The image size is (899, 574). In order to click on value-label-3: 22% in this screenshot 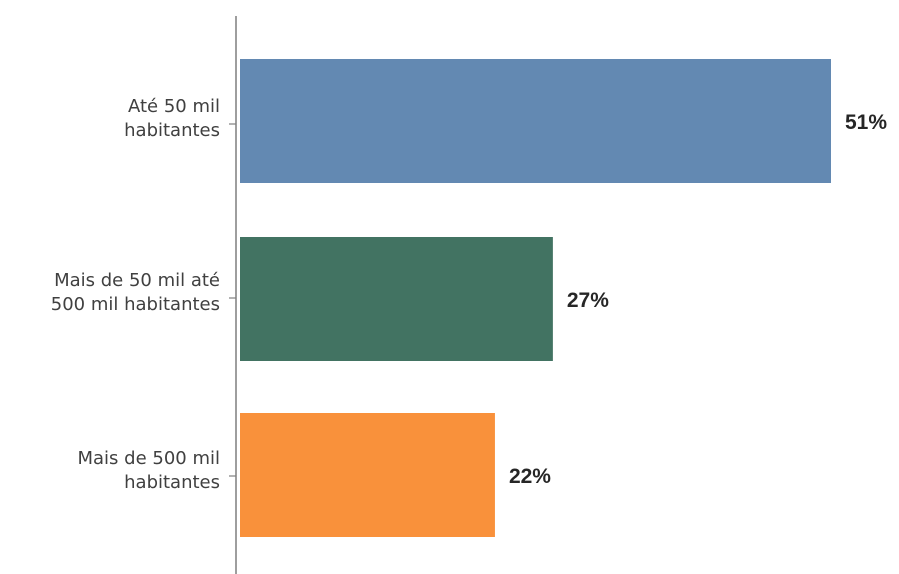, I will do `click(530, 476)`.